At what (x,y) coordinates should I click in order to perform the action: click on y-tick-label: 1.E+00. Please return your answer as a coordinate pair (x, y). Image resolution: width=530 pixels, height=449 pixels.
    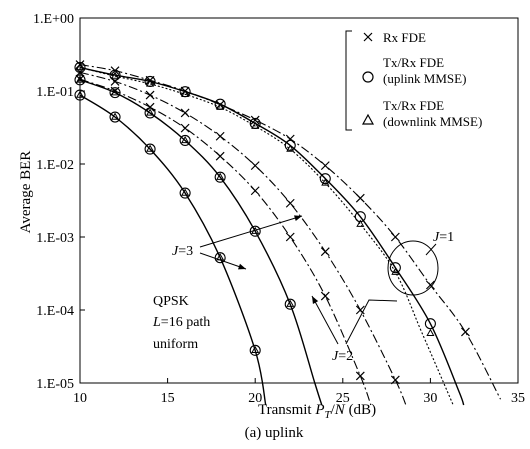
    Looking at the image, I should click on (53, 19).